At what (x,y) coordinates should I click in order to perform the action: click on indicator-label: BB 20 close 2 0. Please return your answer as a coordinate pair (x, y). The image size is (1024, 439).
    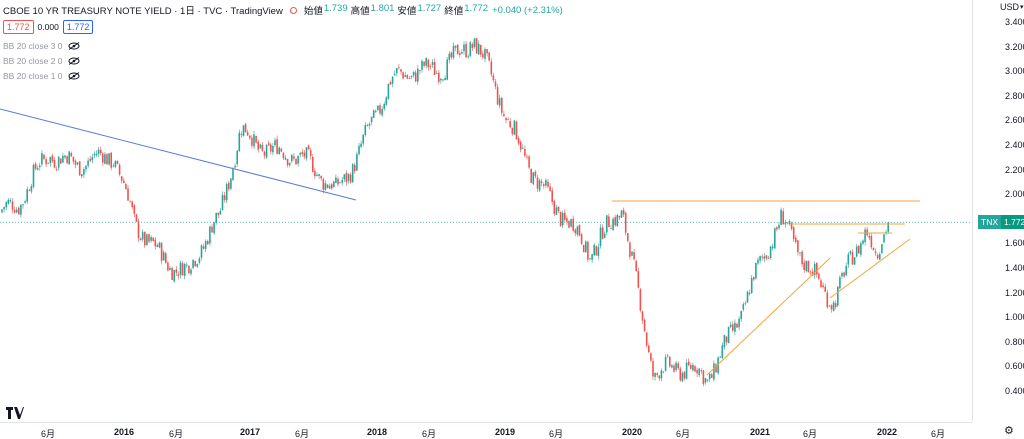
    Looking at the image, I should click on (33, 60).